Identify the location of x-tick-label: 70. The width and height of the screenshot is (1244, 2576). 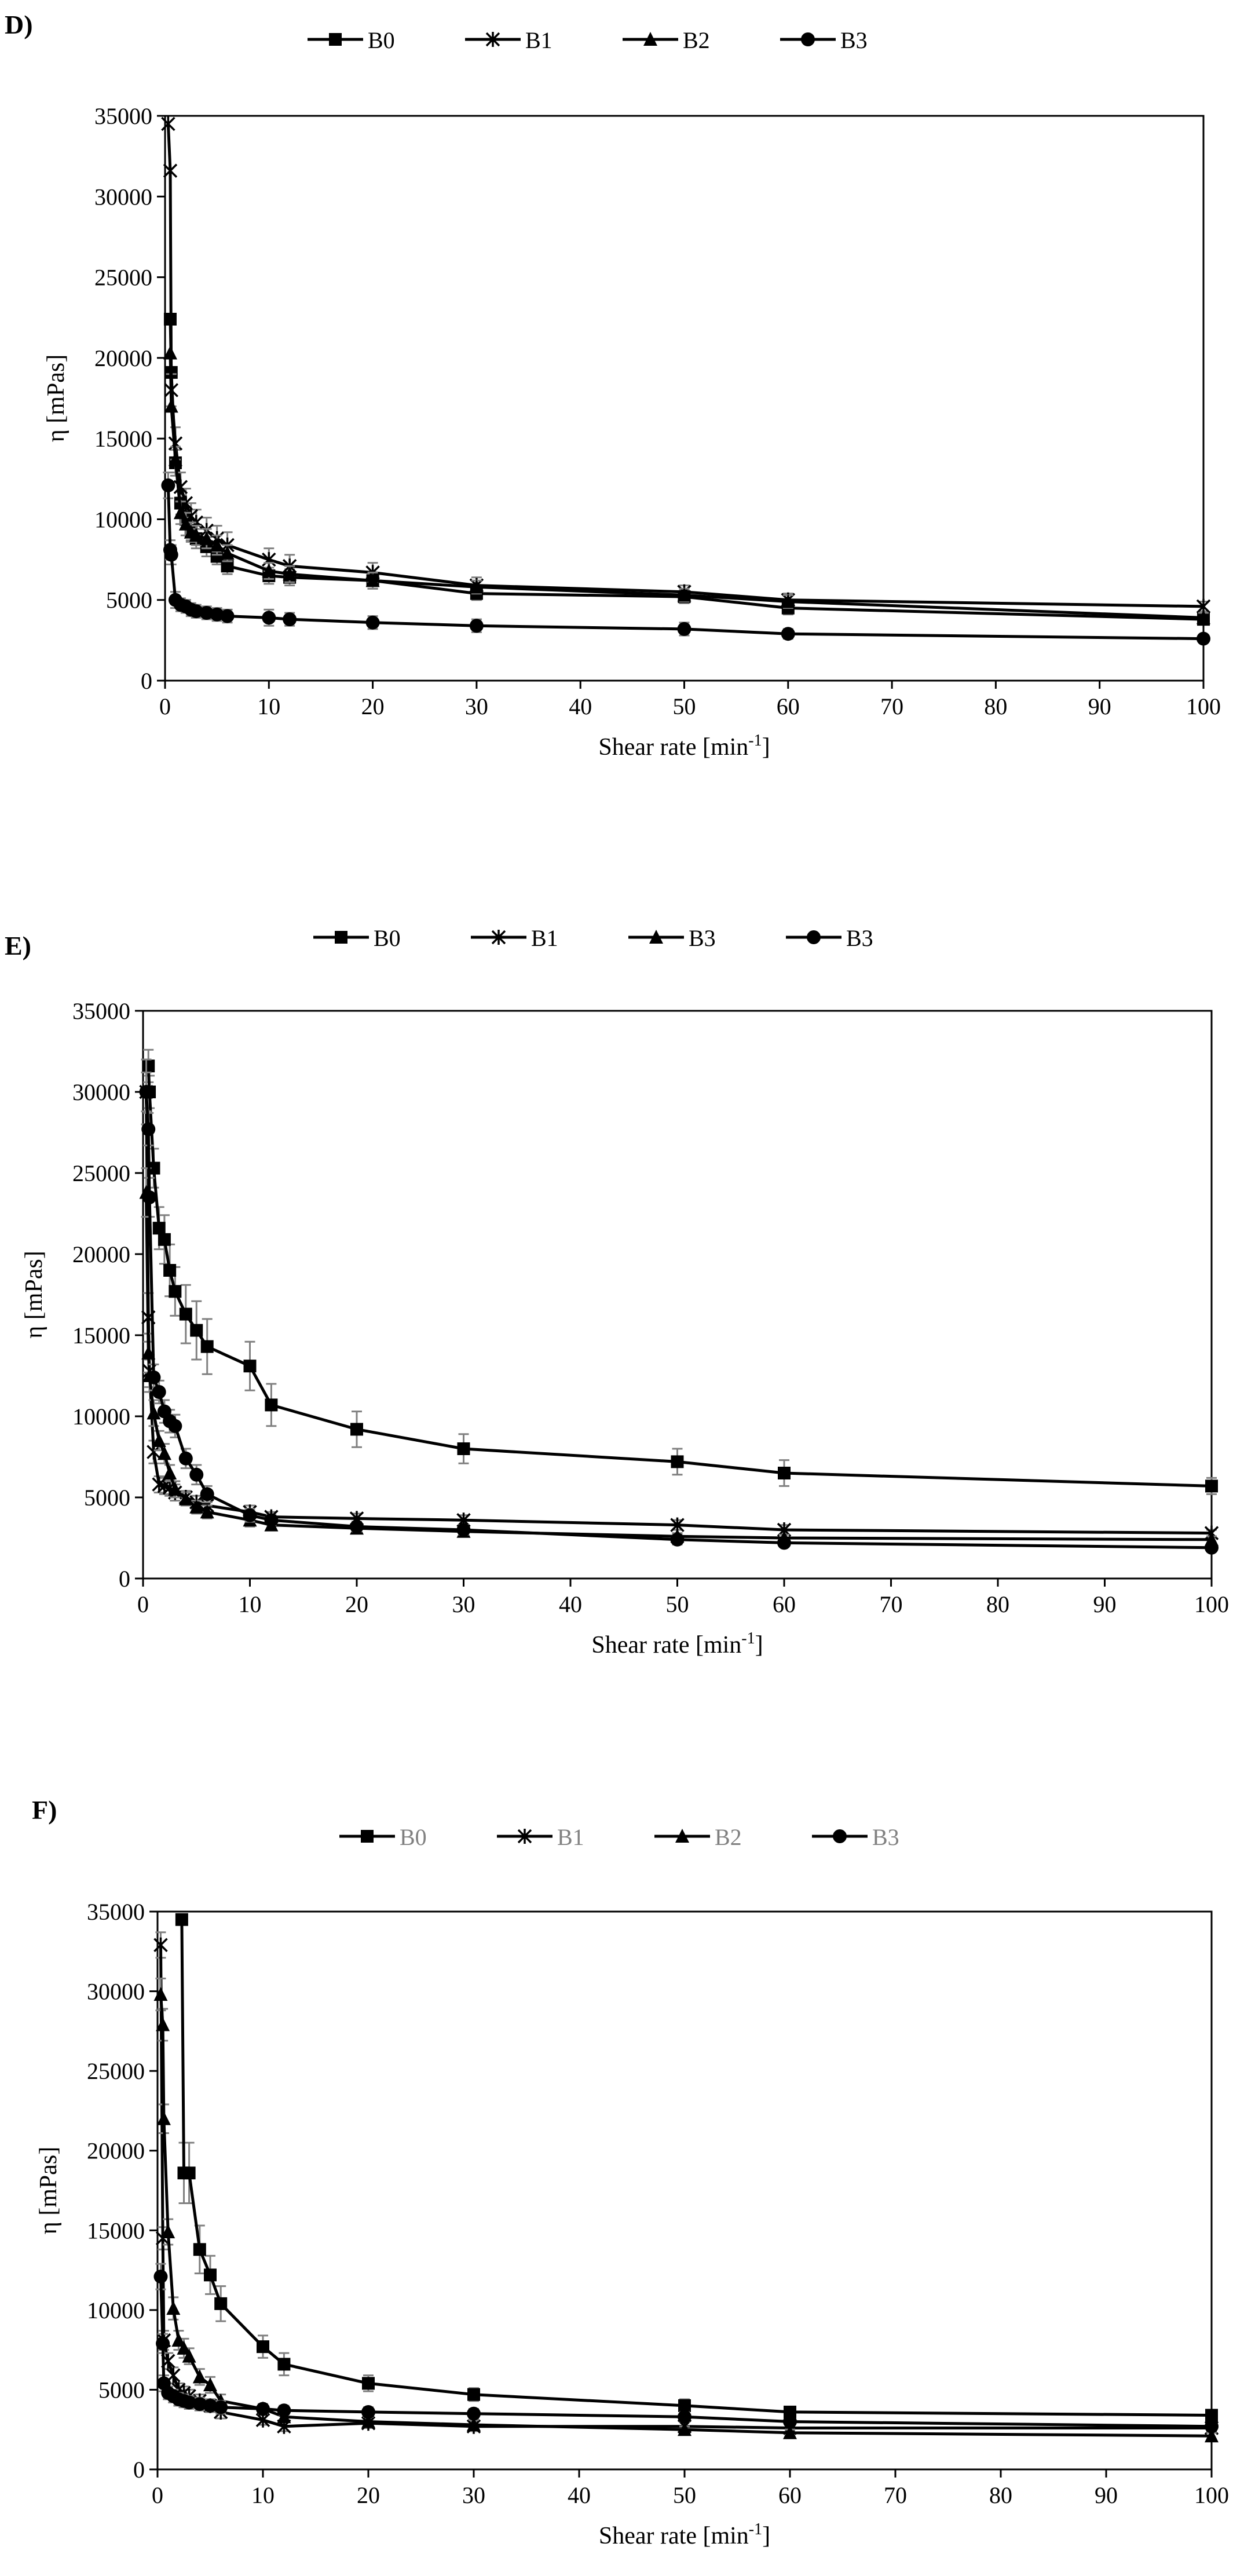
(895, 2495).